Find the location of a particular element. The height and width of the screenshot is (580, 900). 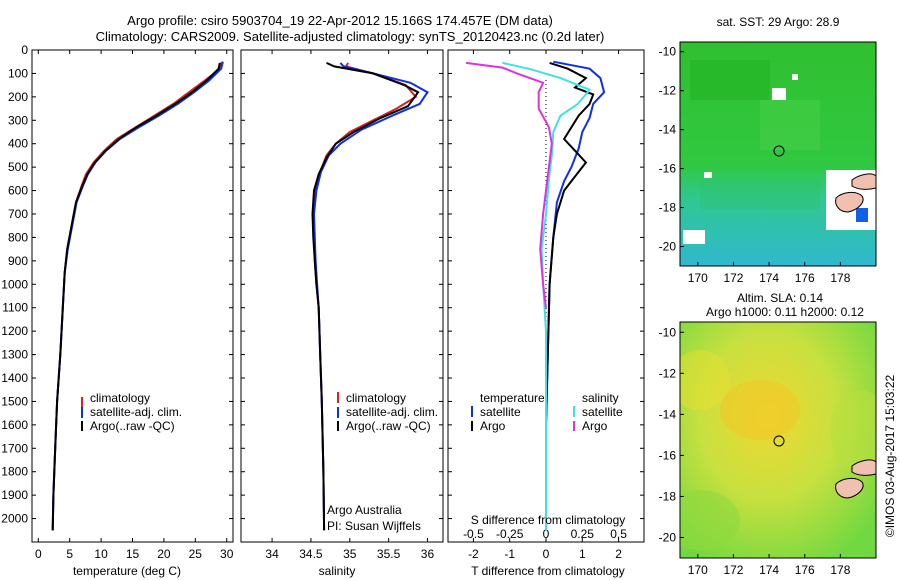

legend-heading-temperature: temperature is located at coordinates (512, 398).